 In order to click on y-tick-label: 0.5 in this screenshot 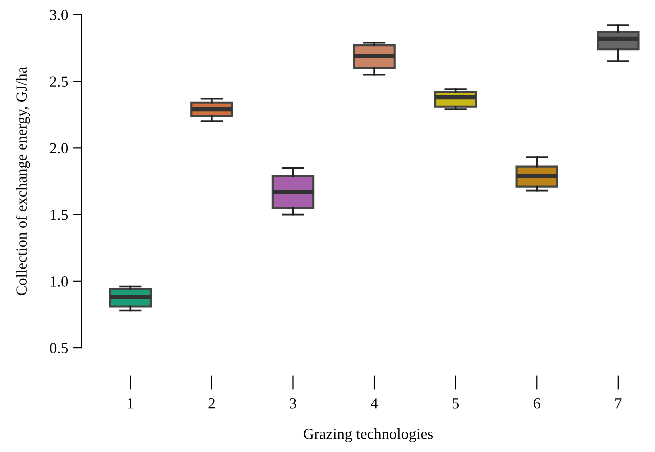, I will do `click(59, 348)`.